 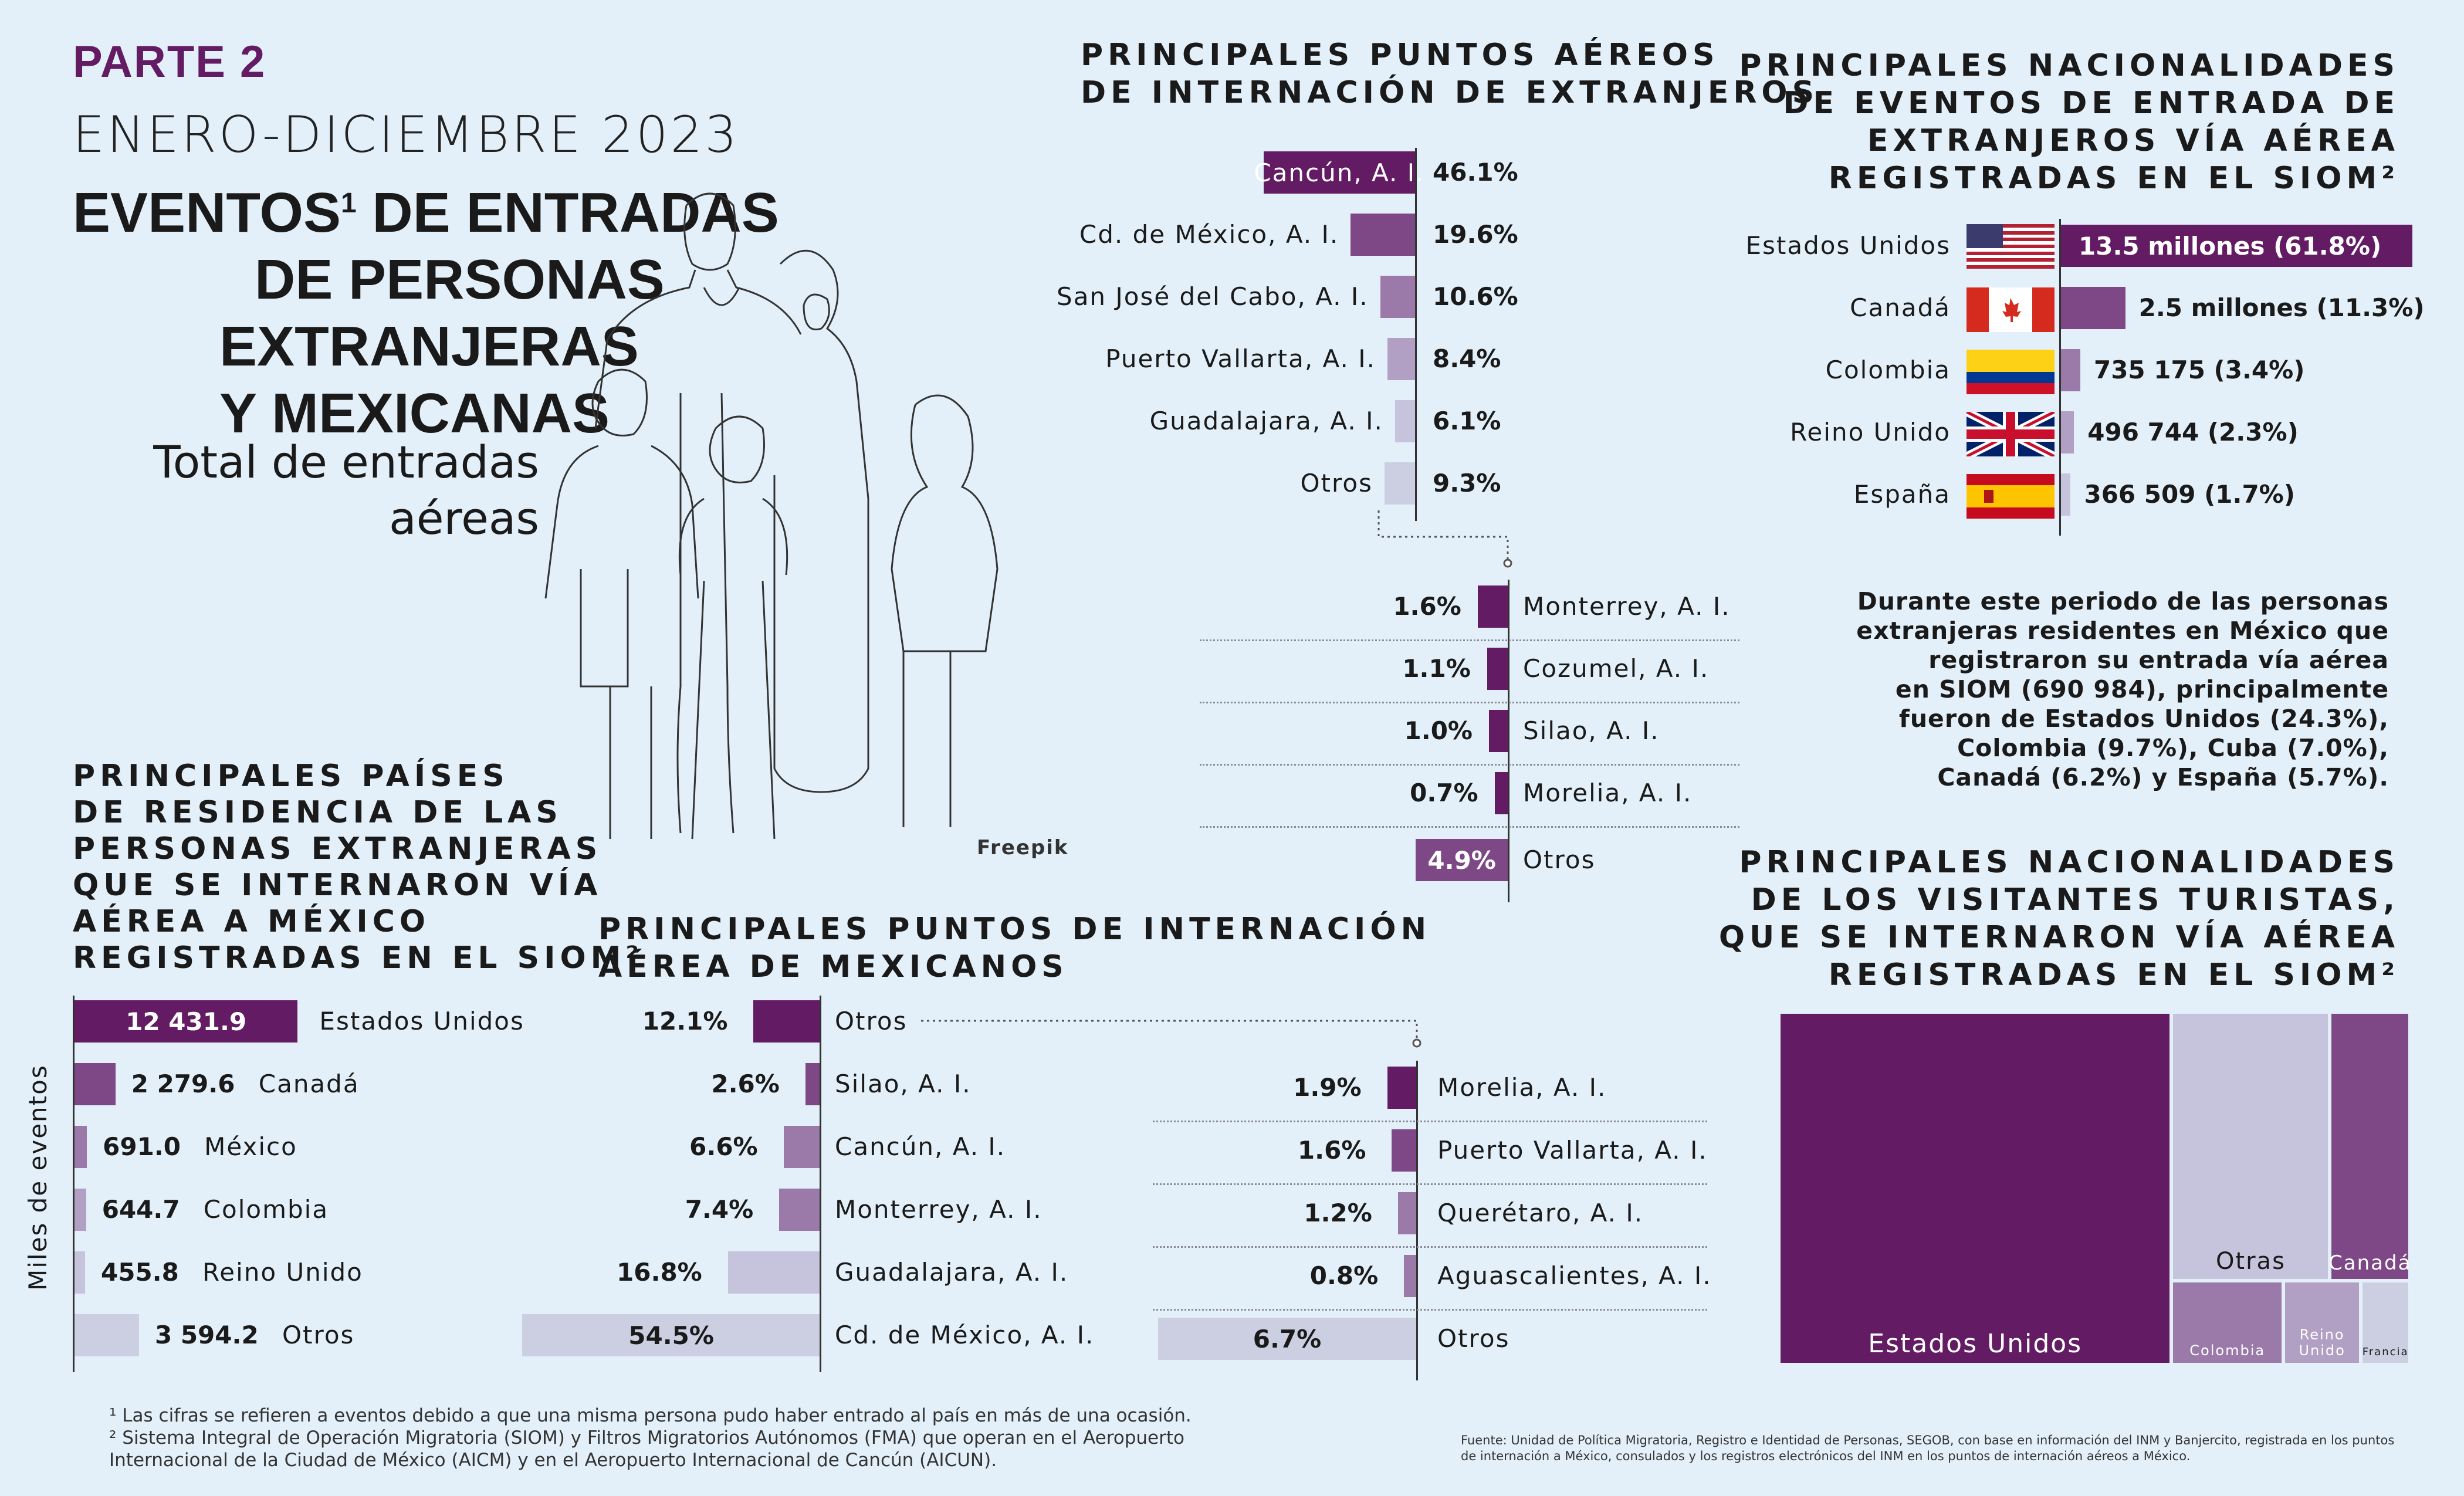 What do you see at coordinates (1240, 358) in the screenshot?
I see `foreign-category-label: Puerto Vallarta, A. I.` at bounding box center [1240, 358].